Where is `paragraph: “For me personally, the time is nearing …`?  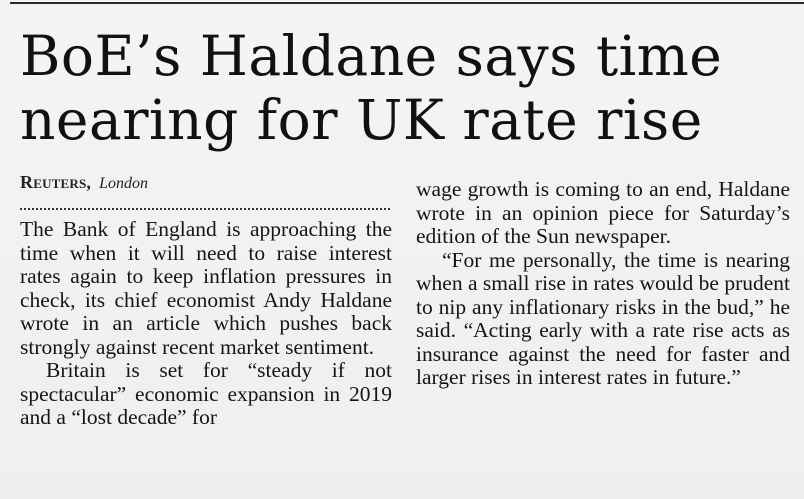 paragraph: “For me personally, the time is nearing … is located at coordinates (603, 318).